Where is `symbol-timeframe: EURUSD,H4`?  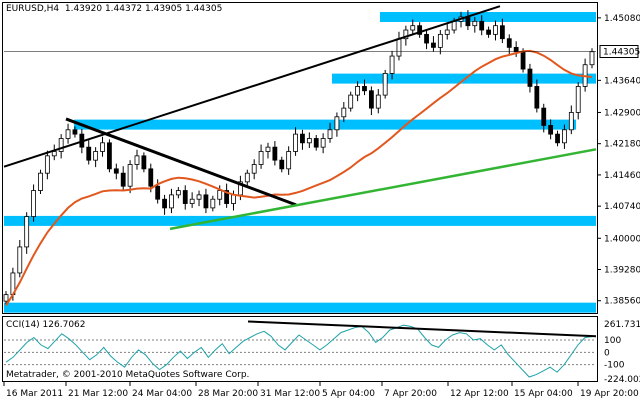
symbol-timeframe: EURUSD,H4 is located at coordinates (33, 9).